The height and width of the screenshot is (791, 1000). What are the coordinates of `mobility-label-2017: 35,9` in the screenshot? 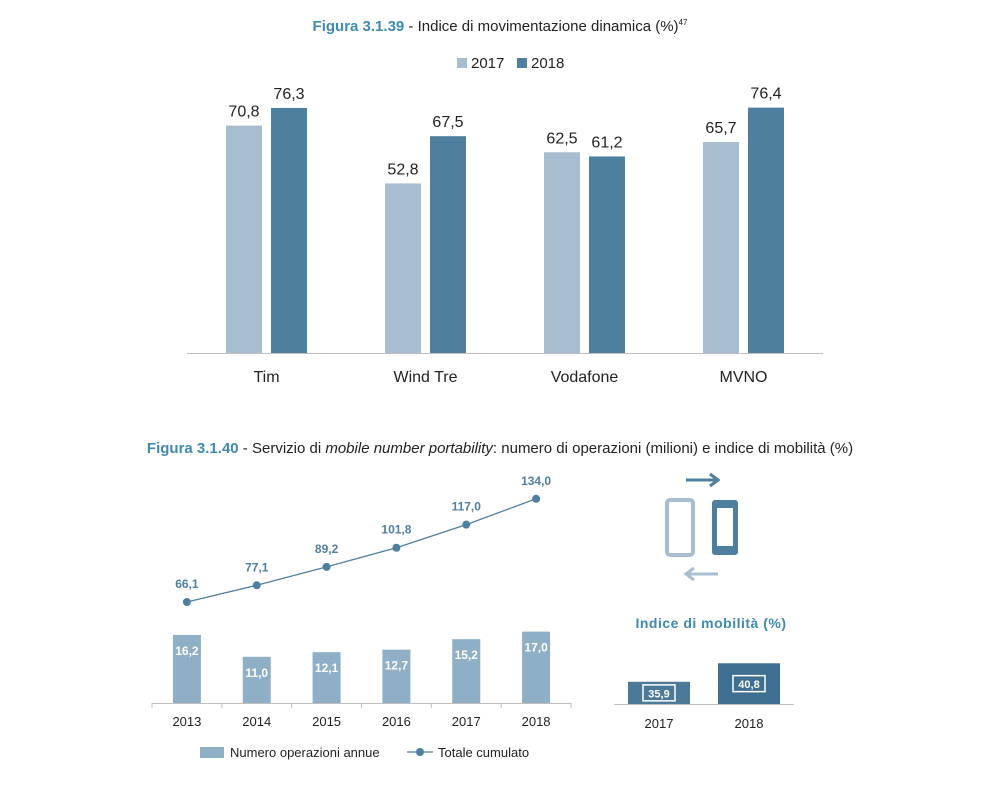 It's located at (658, 694).